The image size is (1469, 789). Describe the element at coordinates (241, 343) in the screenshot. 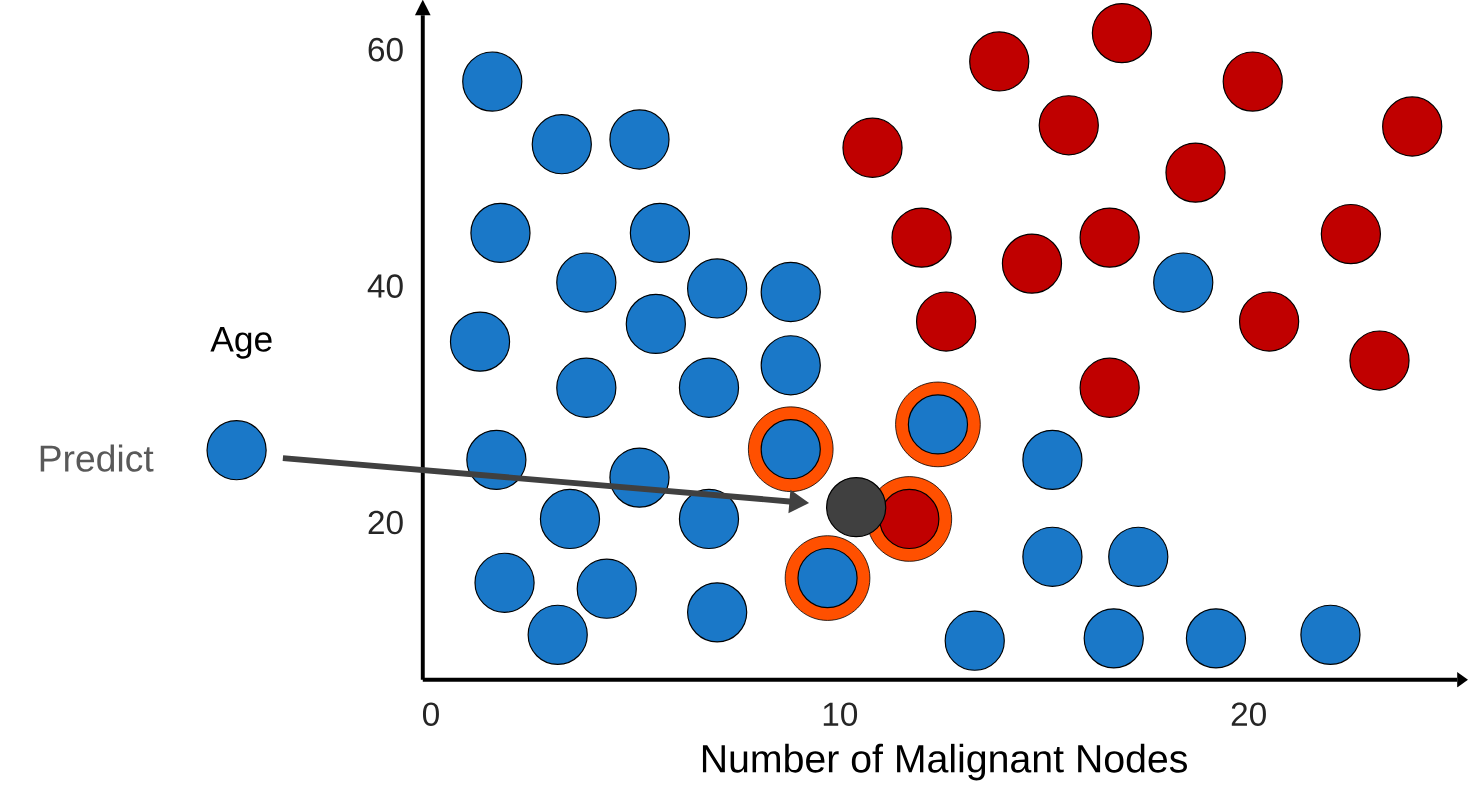

I see `y-axis-title: Age` at that location.